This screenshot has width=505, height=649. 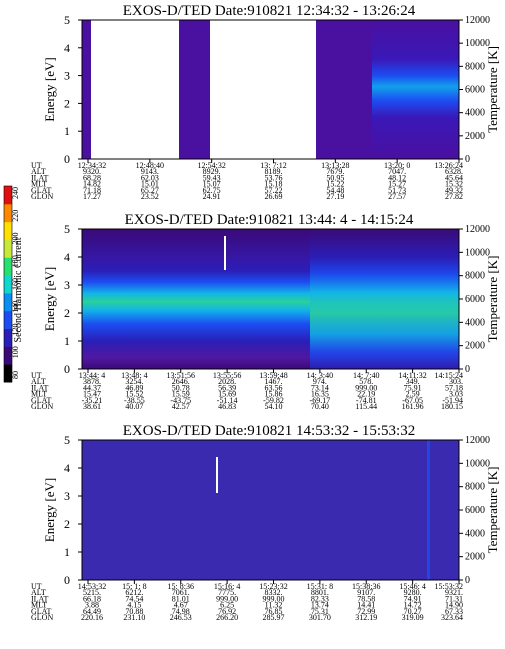 I want to click on orbit-cell: 42.57, so click(x=181, y=406).